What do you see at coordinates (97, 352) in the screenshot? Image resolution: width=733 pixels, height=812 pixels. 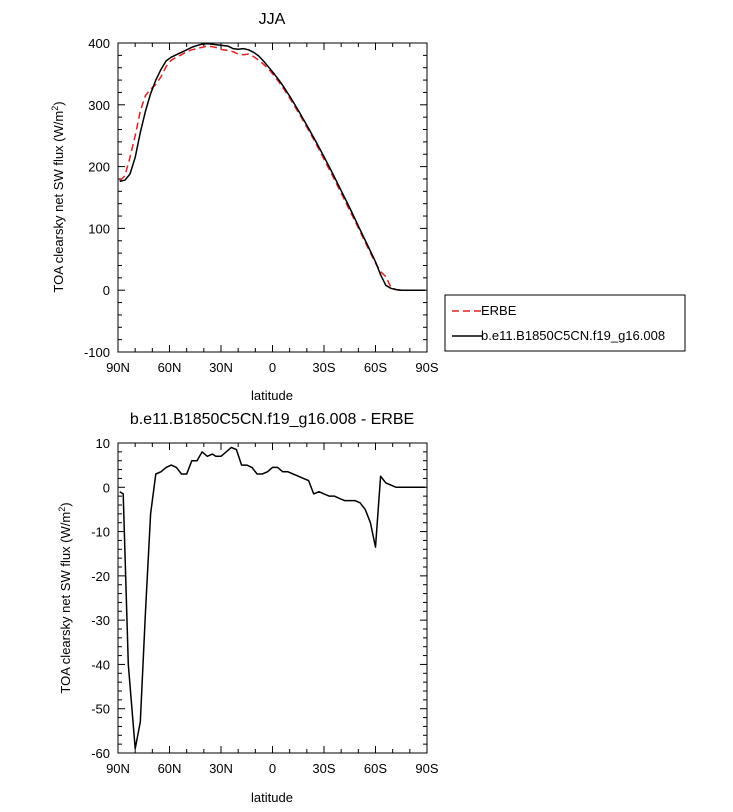 I see `y-tick-label: -100` at bounding box center [97, 352].